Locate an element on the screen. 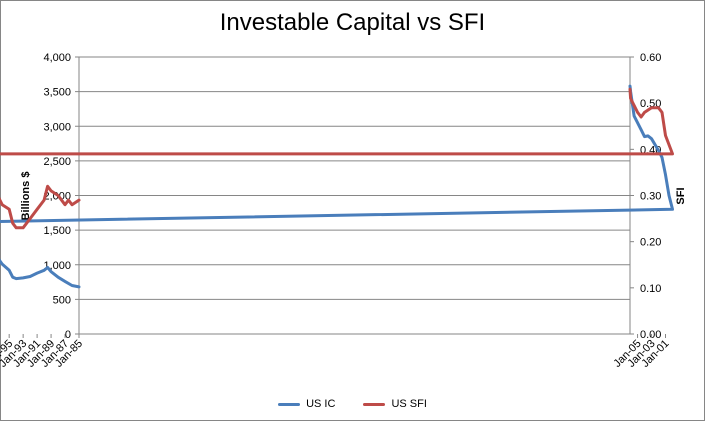 The width and height of the screenshot is (705, 421). y-tick-label: 3,000 is located at coordinates (57, 127).